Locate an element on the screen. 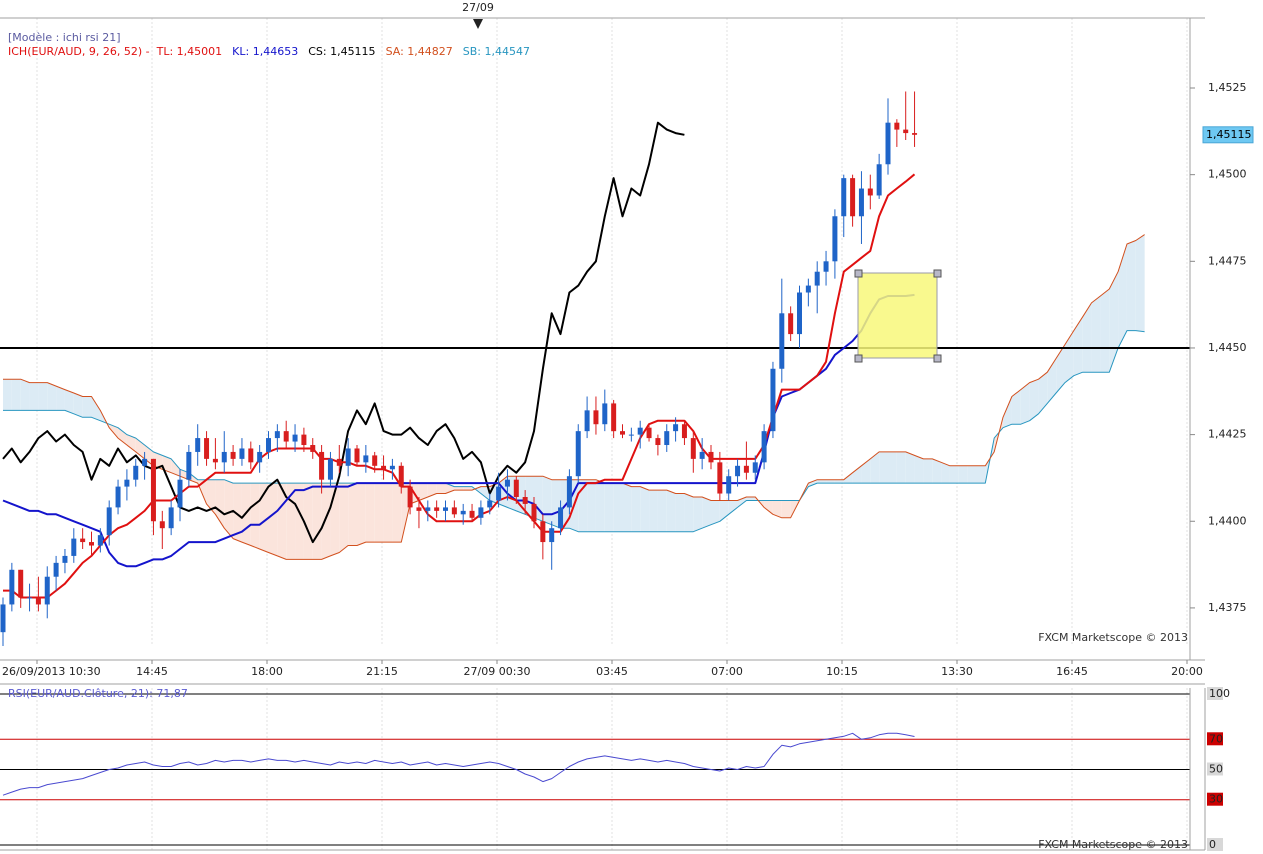  indicator-label: ICH(EUR/AUD, 9, 26, 52) - is located at coordinates (79, 51).